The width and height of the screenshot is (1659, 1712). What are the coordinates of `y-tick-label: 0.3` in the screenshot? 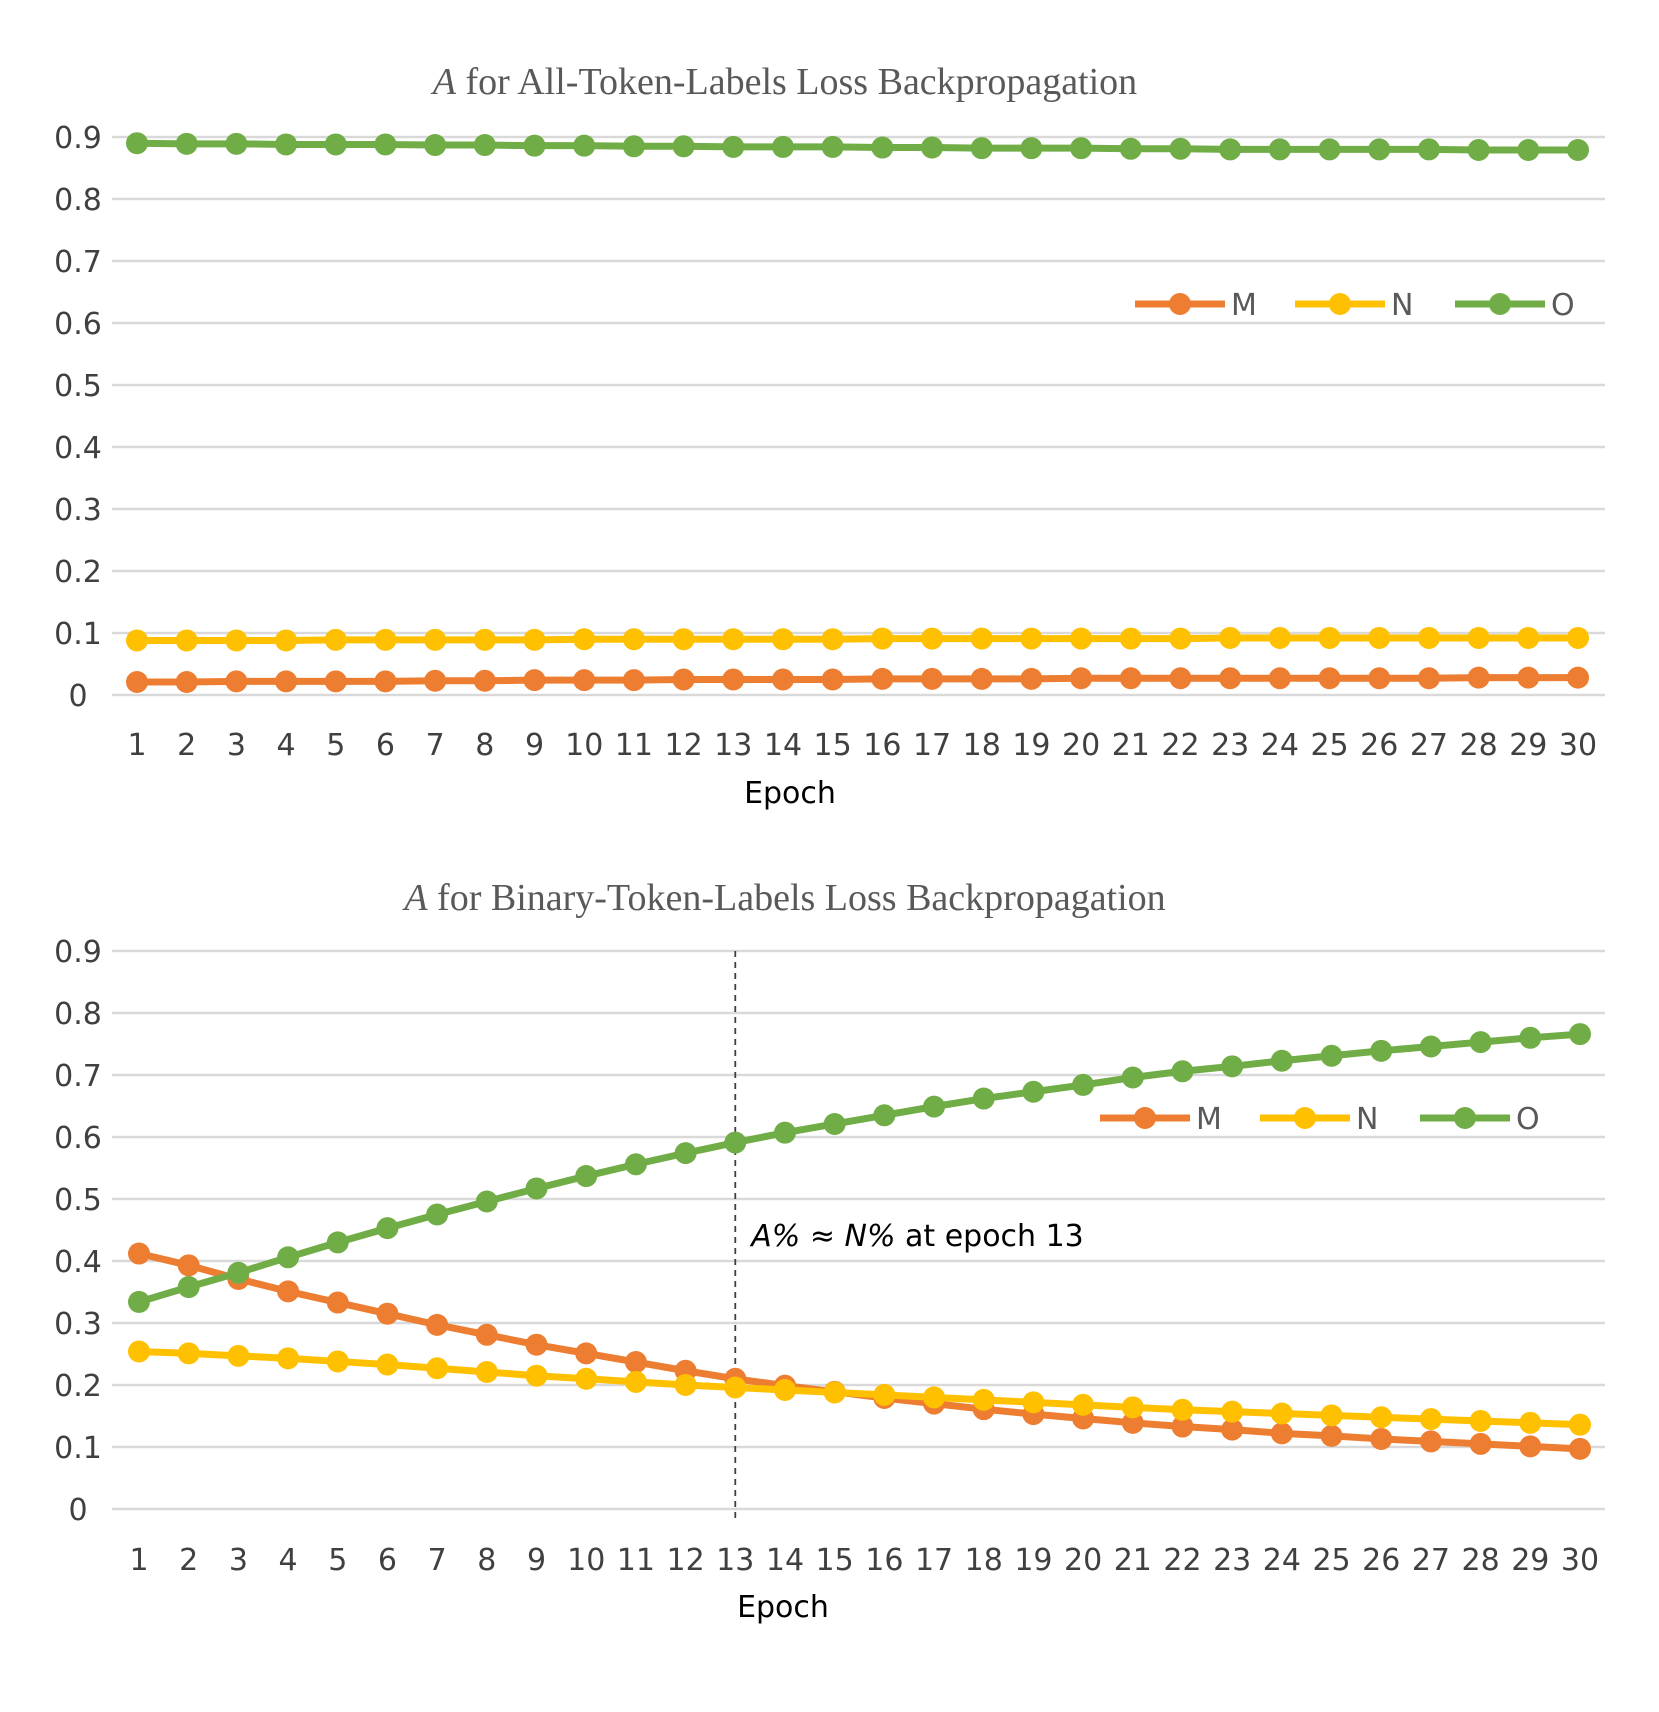 It's located at (78, 510).